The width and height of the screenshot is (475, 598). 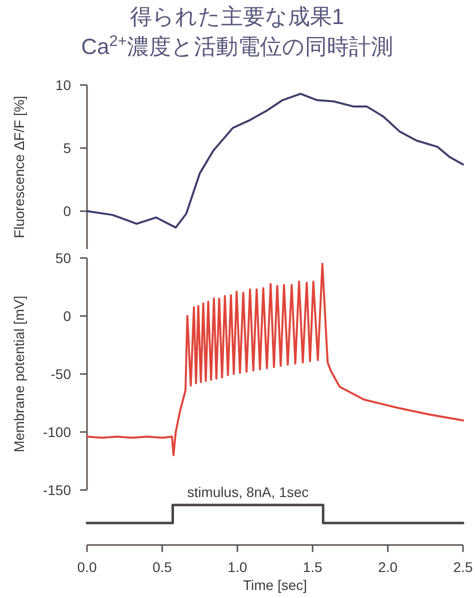 I want to click on y-tick-label: -50, so click(x=61, y=374).